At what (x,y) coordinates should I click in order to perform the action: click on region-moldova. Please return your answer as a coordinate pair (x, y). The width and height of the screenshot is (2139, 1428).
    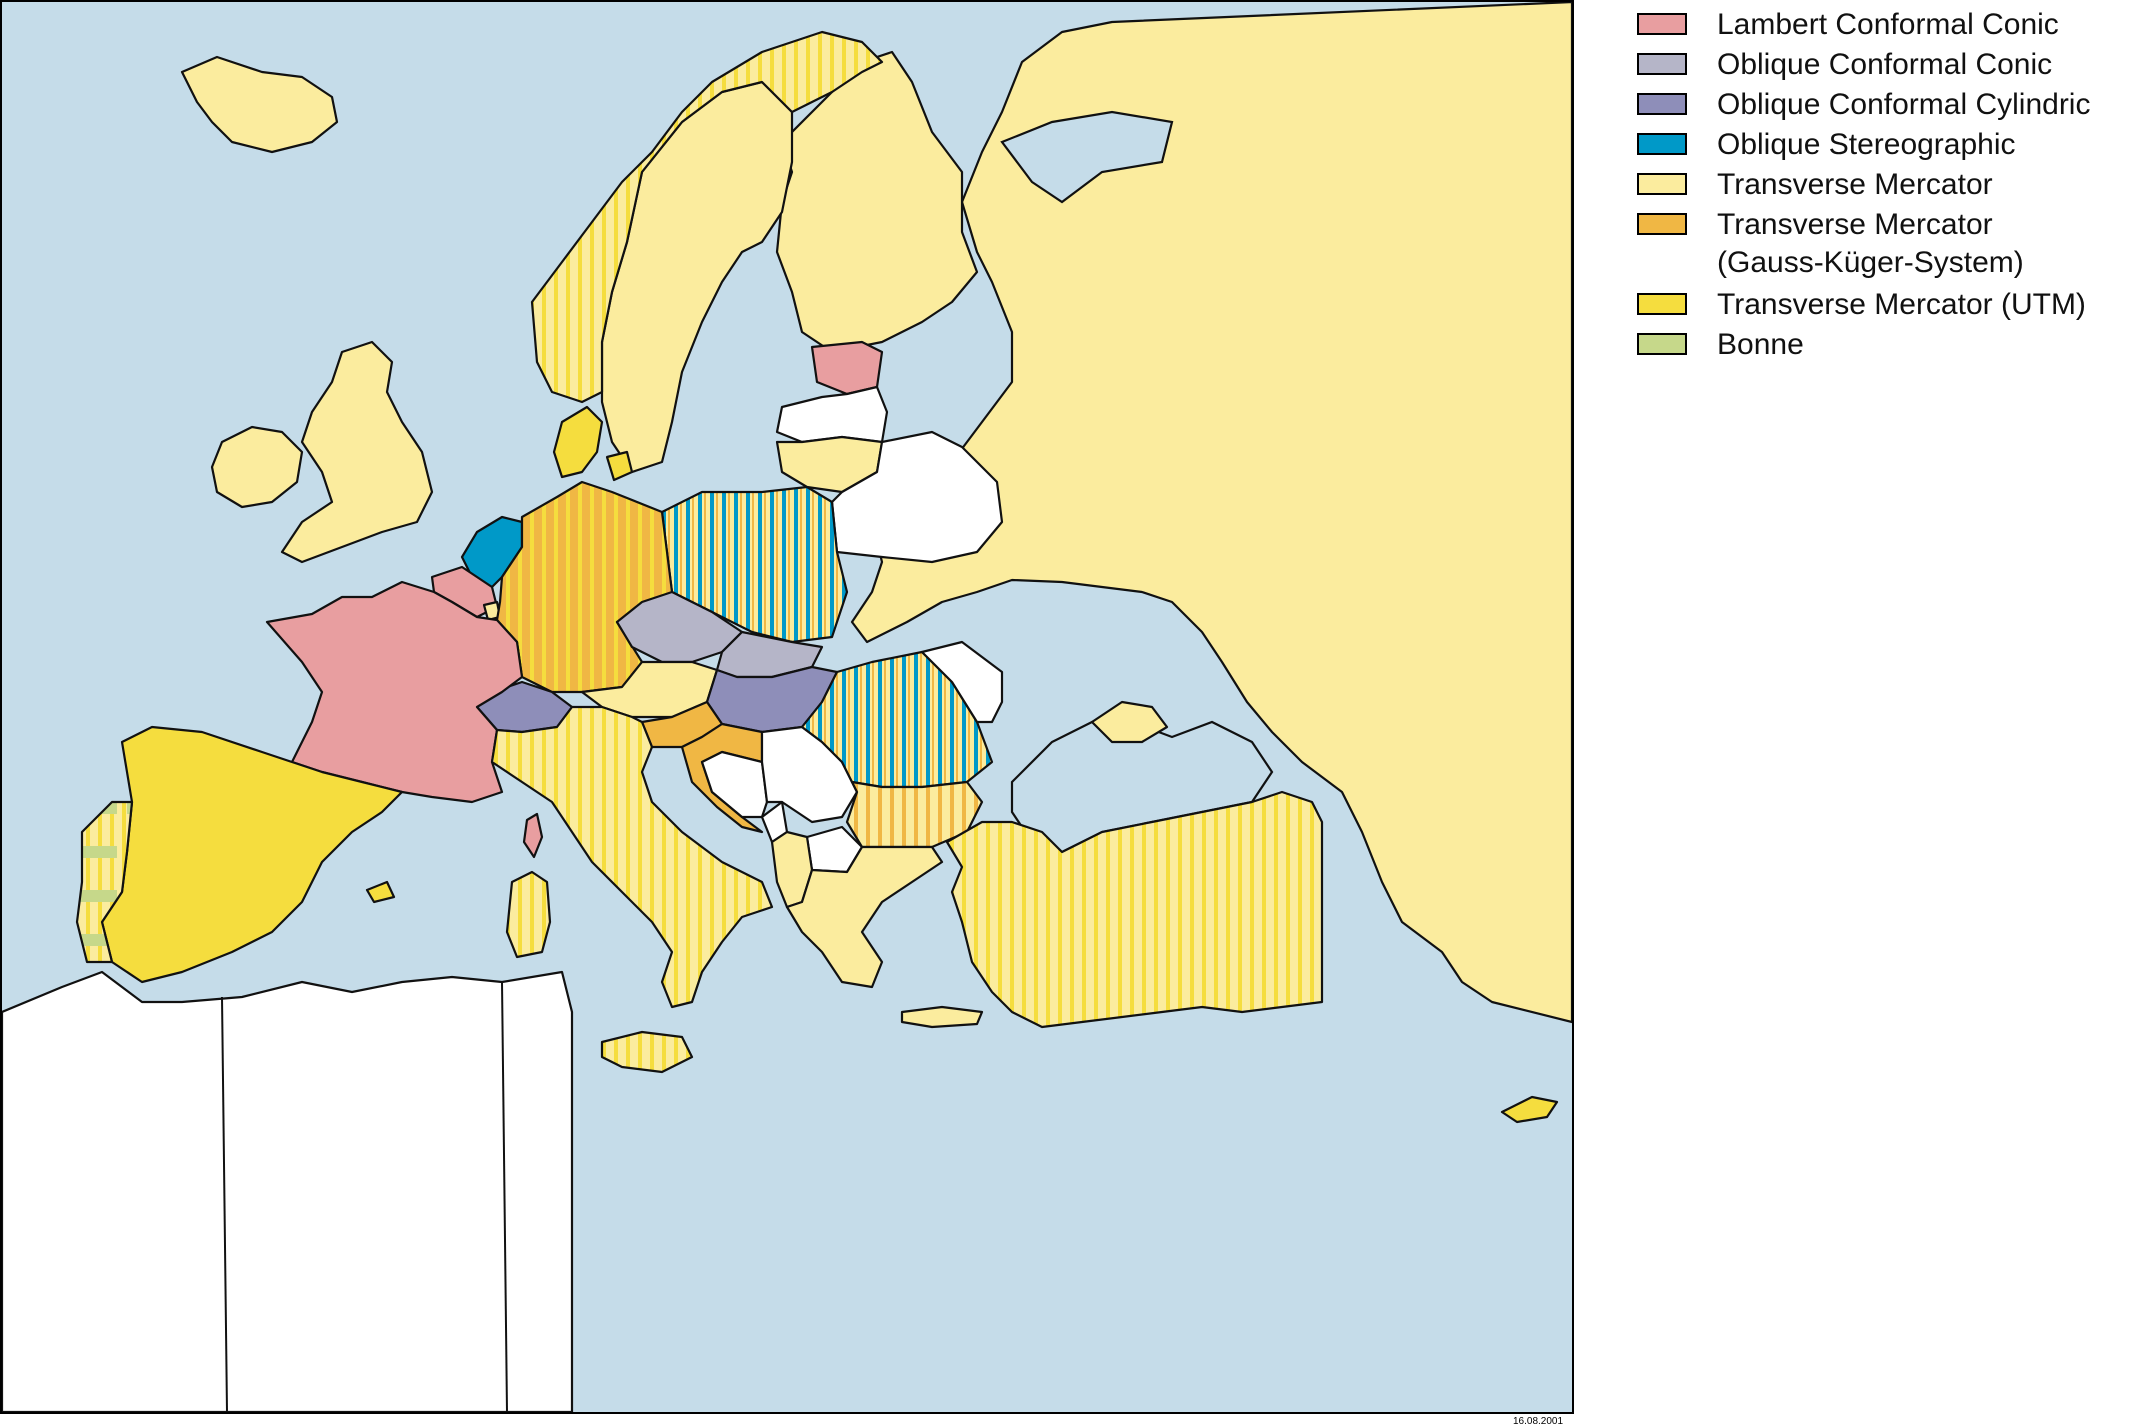
    Looking at the image, I should click on (962, 682).